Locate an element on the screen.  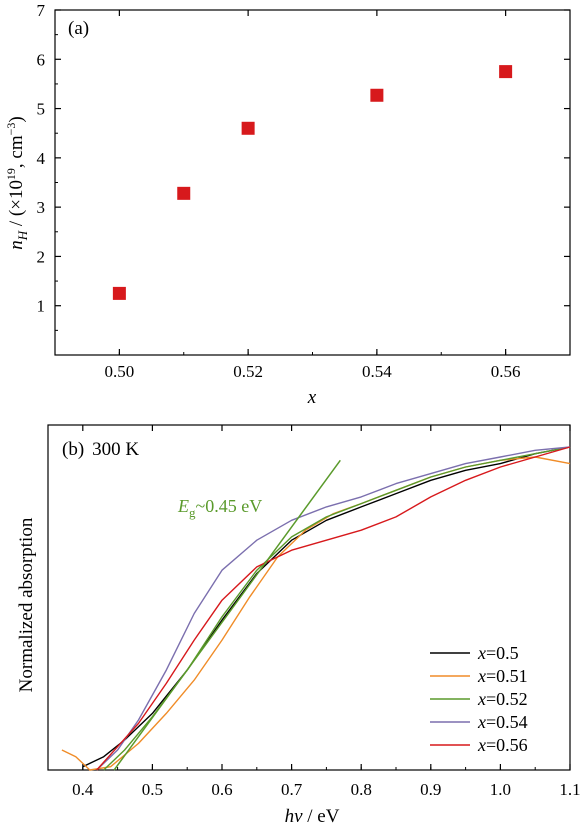
annot-rest: ~0.45 eV is located at coordinates (229, 506).